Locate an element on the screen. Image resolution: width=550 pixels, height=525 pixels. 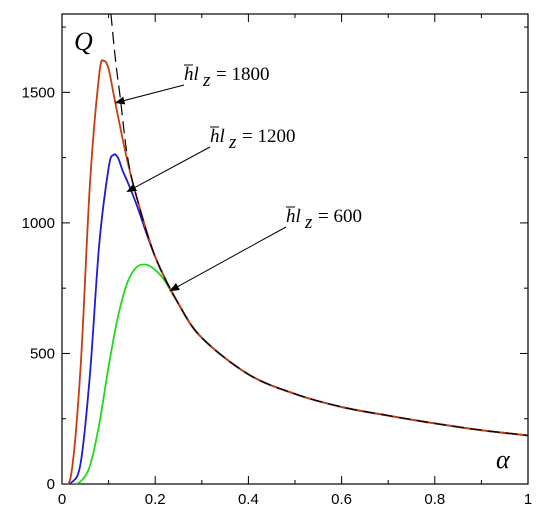
annotation-value: = 600 is located at coordinates (340, 216).